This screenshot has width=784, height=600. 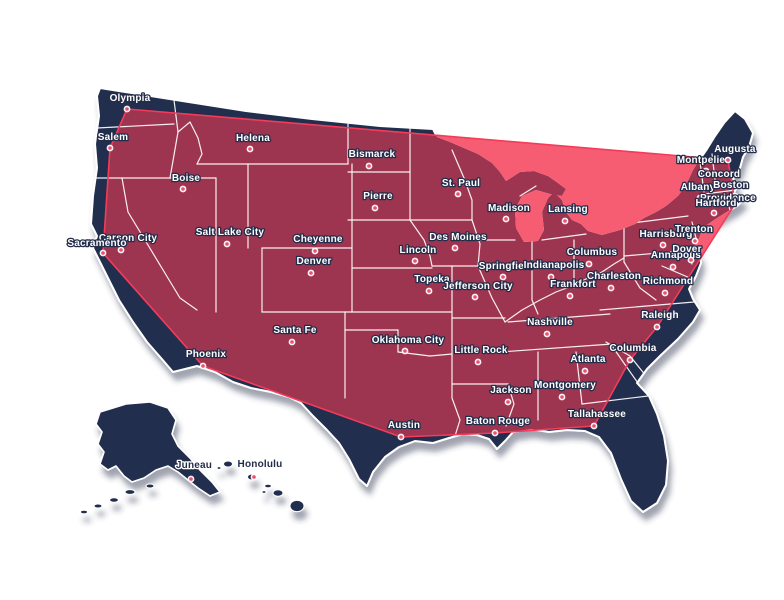 What do you see at coordinates (568, 214) in the screenshot?
I see `capital-marker: Lansing` at bounding box center [568, 214].